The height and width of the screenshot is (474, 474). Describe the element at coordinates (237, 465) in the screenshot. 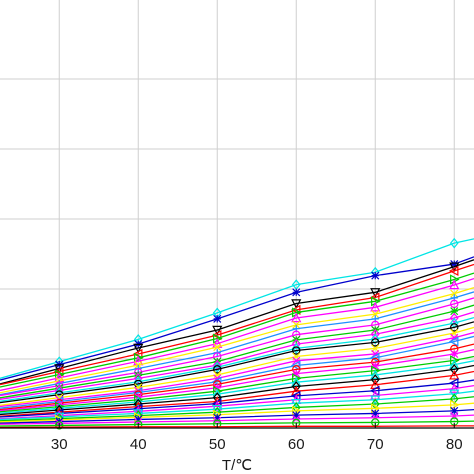

I see `x-axis-label: T/℃` at that location.